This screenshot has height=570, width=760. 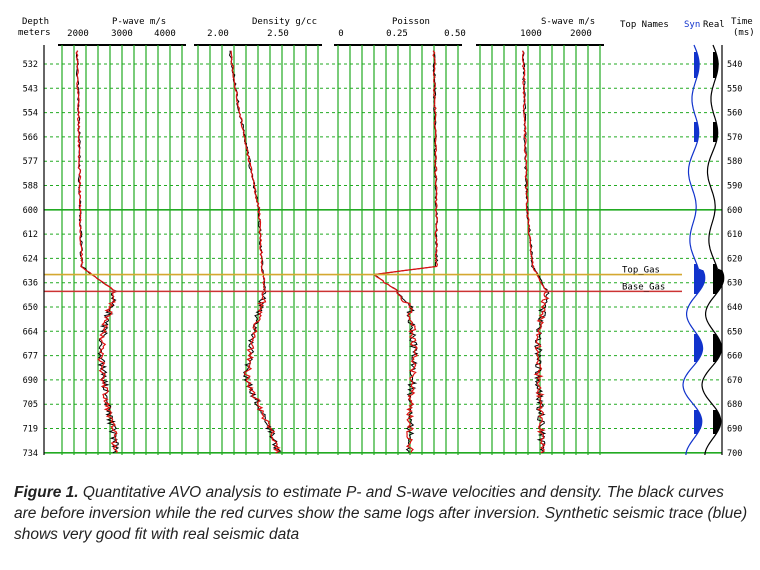 I want to click on track-tick-label: 1000, so click(x=531, y=34).